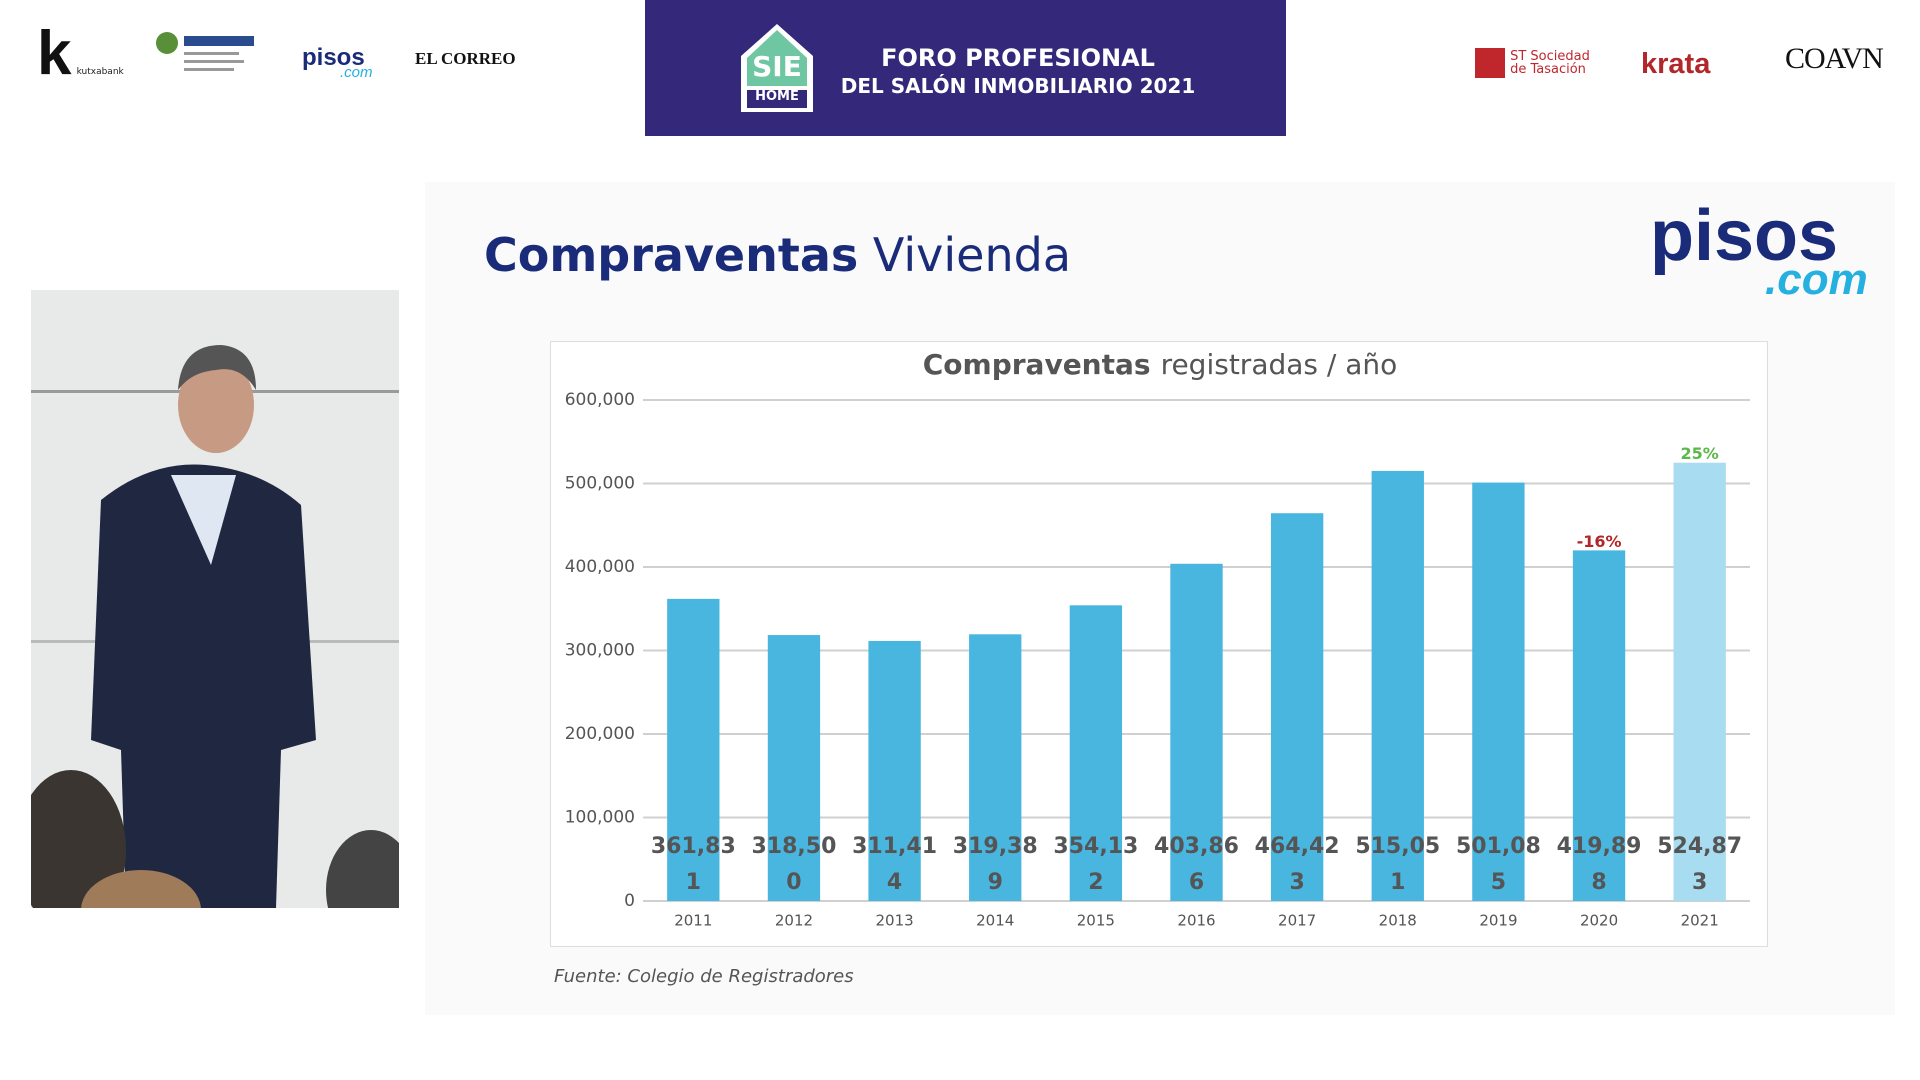  What do you see at coordinates (217, 367) in the screenshot?
I see `hair` at bounding box center [217, 367].